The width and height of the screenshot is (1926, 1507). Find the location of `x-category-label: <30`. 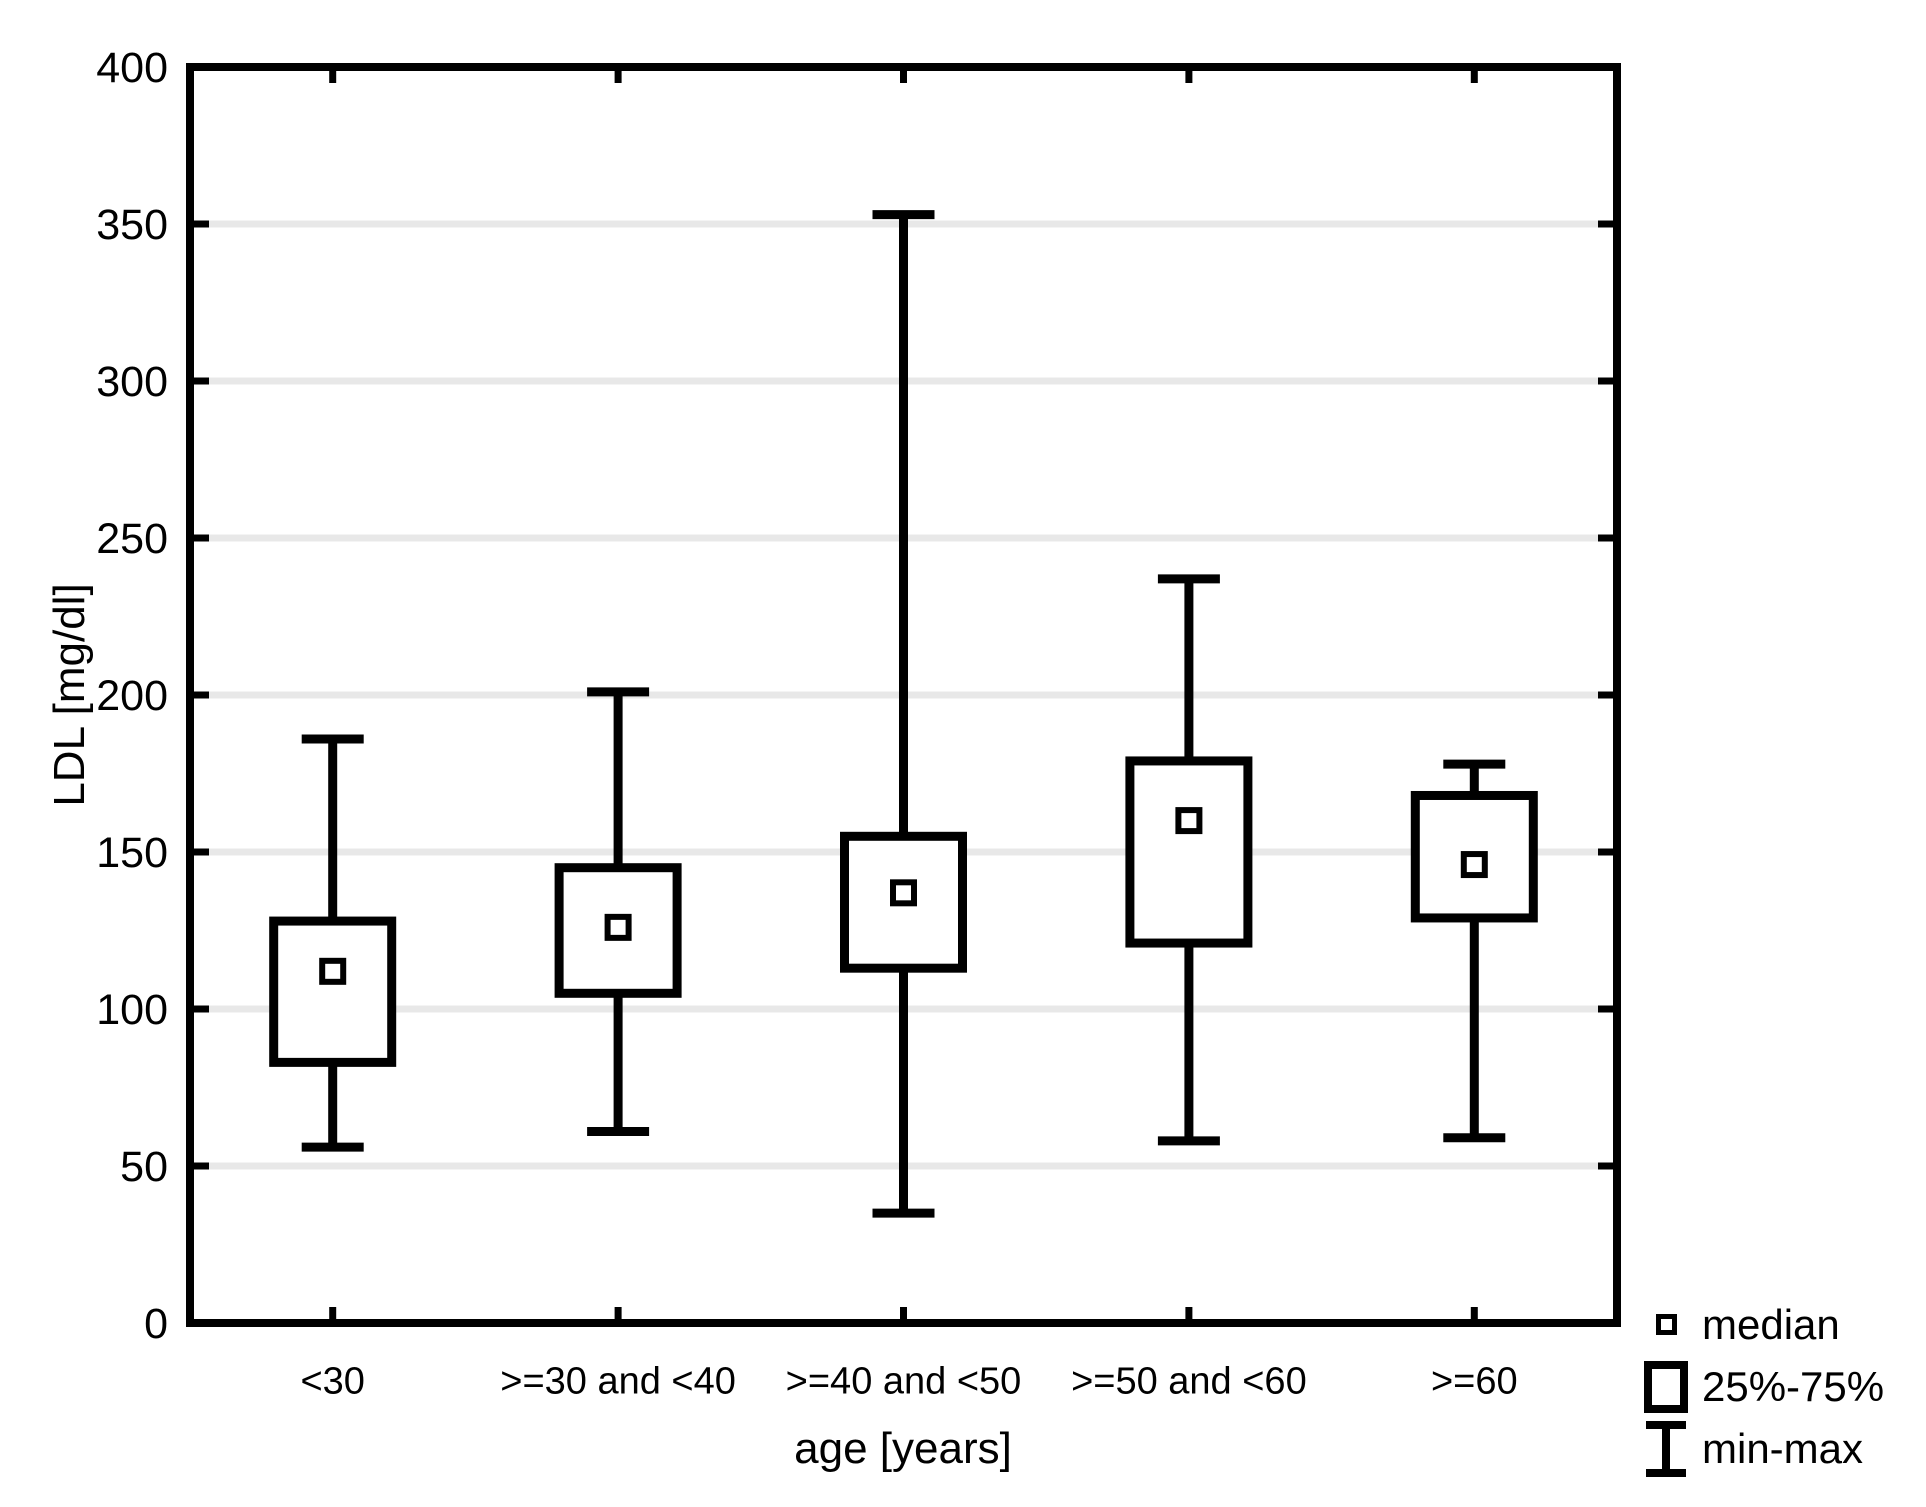

x-category-label: <30 is located at coordinates (332, 1381).